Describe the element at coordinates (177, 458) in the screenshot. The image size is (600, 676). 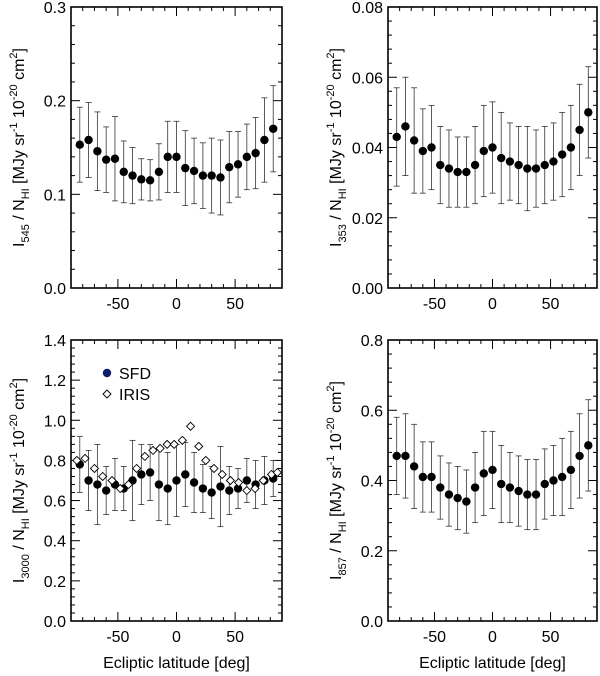
I see `series-IRIS` at that location.